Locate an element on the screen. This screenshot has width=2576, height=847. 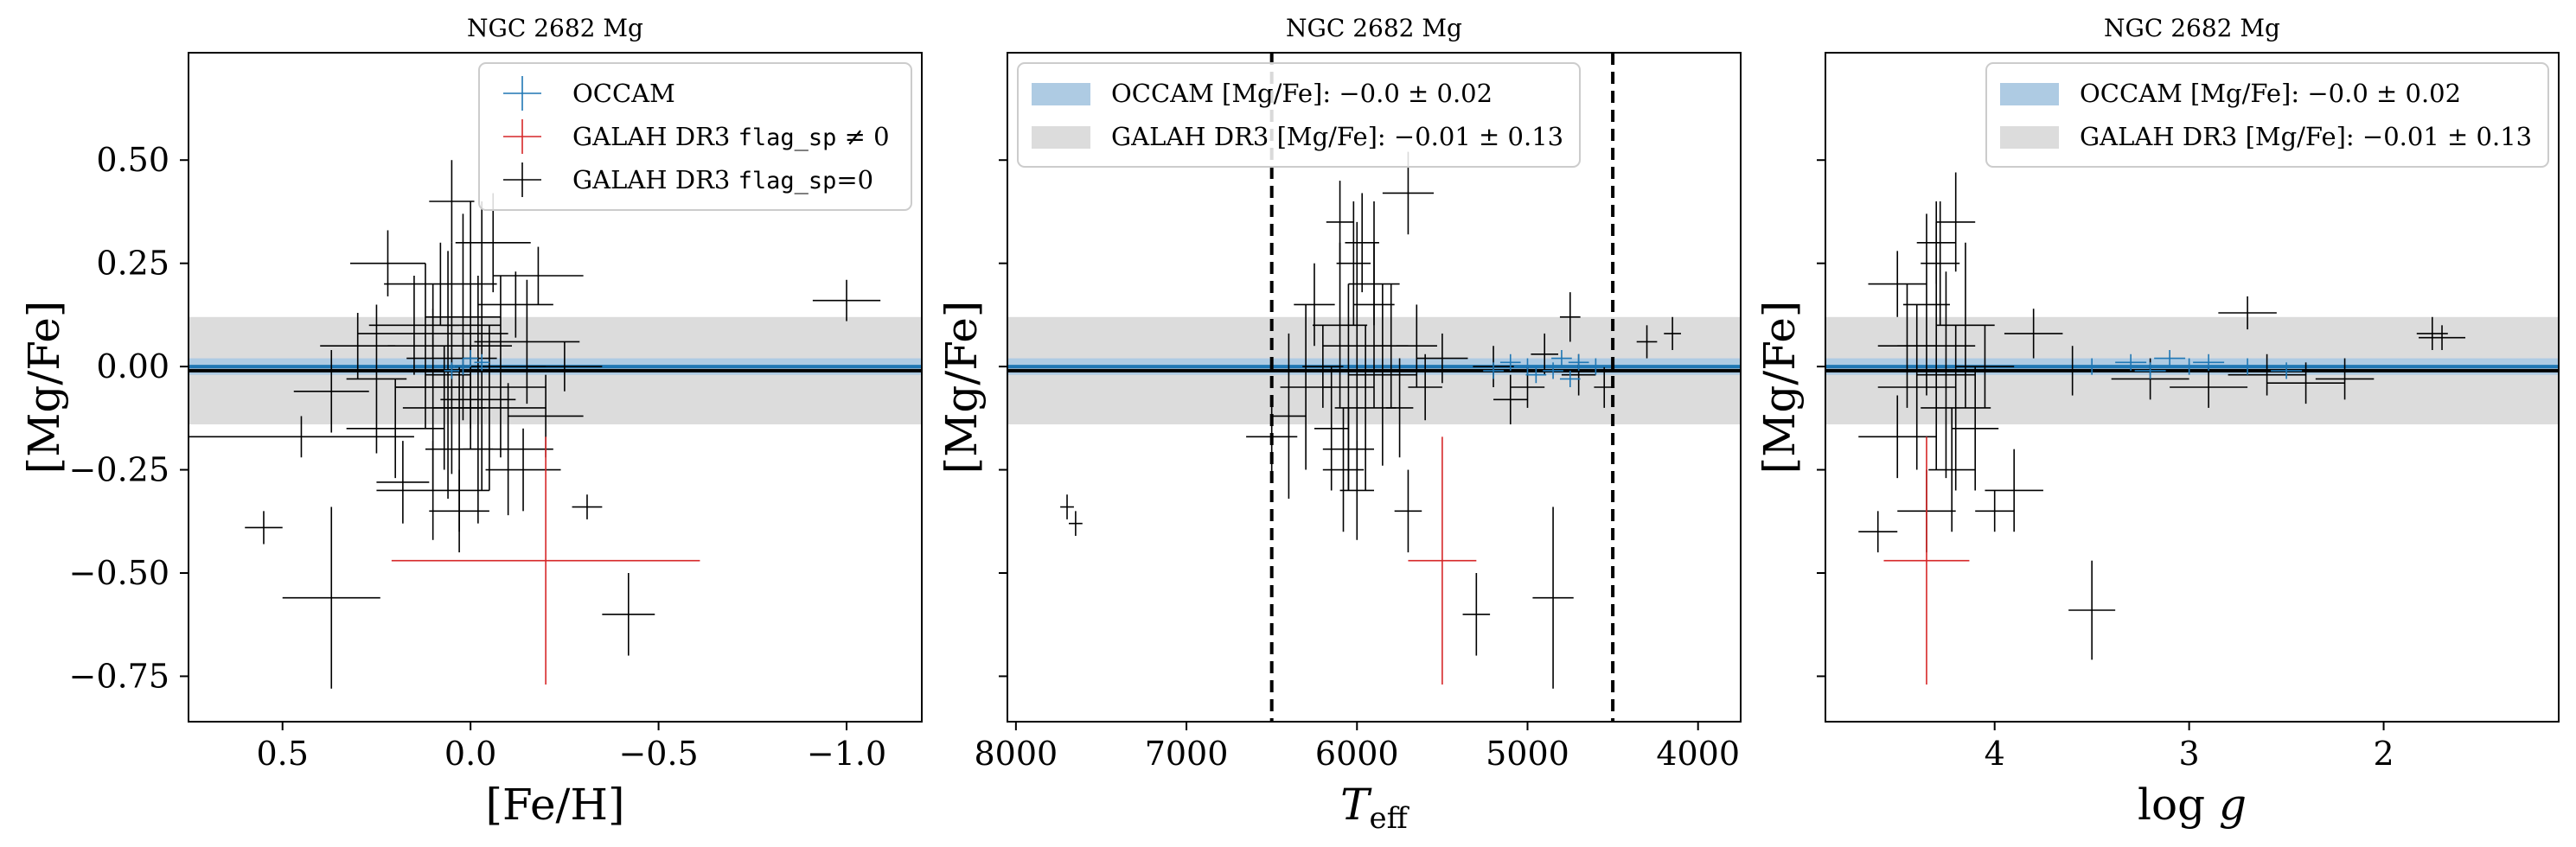
legend-label: GALAH DR3 [Mg/Fe]: −0.01 ± 0.13 is located at coordinates (2306, 136).